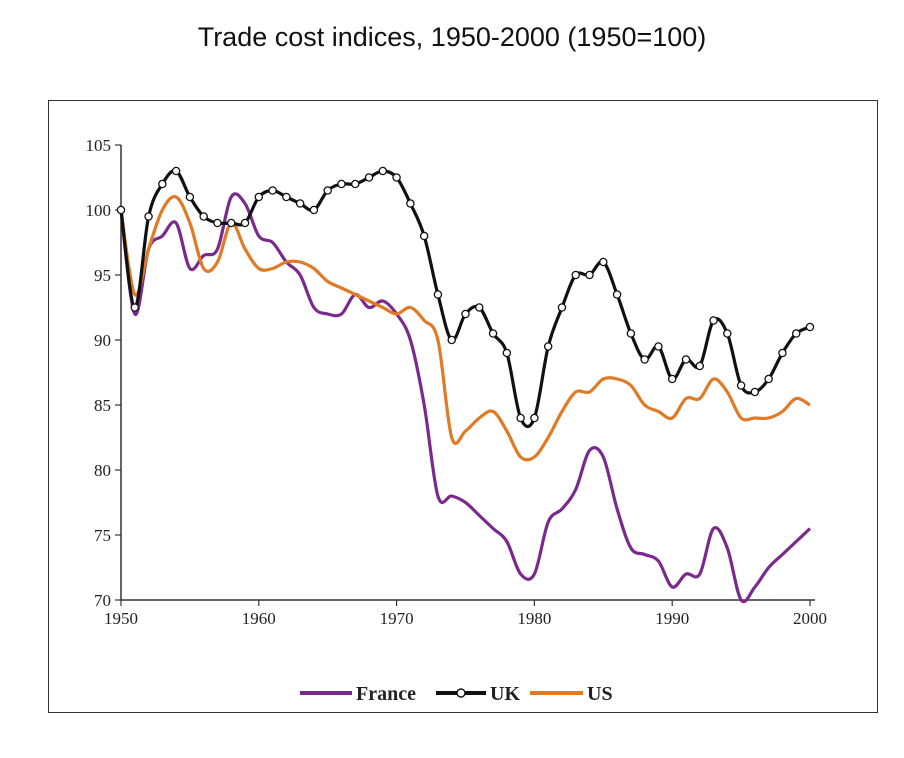 The image size is (904, 758). I want to click on y-tick-label: 90, so click(102, 340).